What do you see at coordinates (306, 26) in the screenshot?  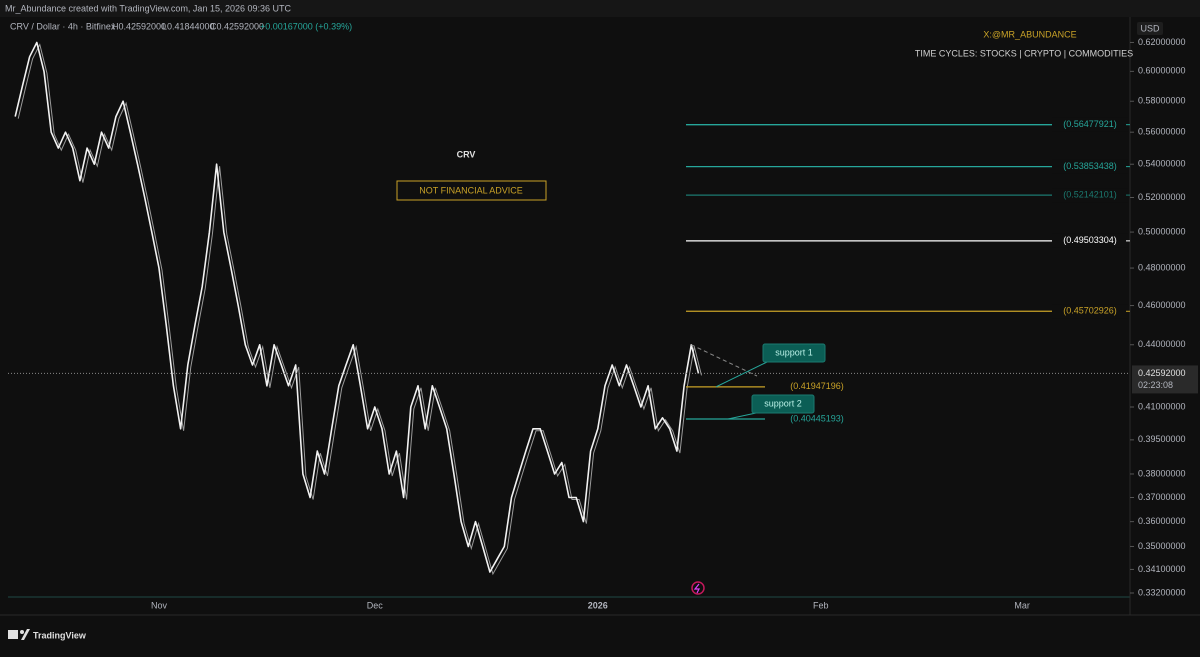 I see `price-change: +0.00167000 (+0.39%)` at bounding box center [306, 26].